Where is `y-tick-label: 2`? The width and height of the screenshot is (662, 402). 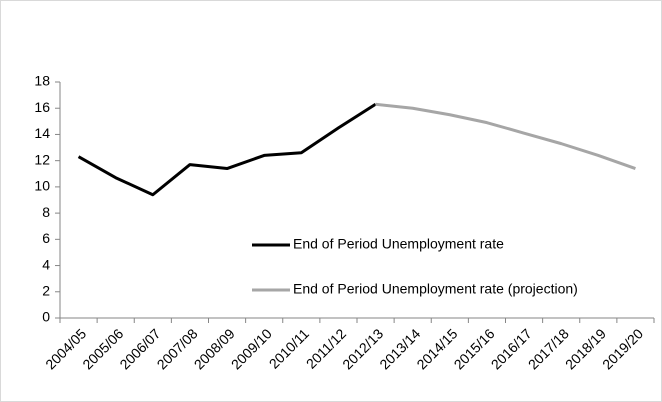 y-tick-label: 2 is located at coordinates (46, 290).